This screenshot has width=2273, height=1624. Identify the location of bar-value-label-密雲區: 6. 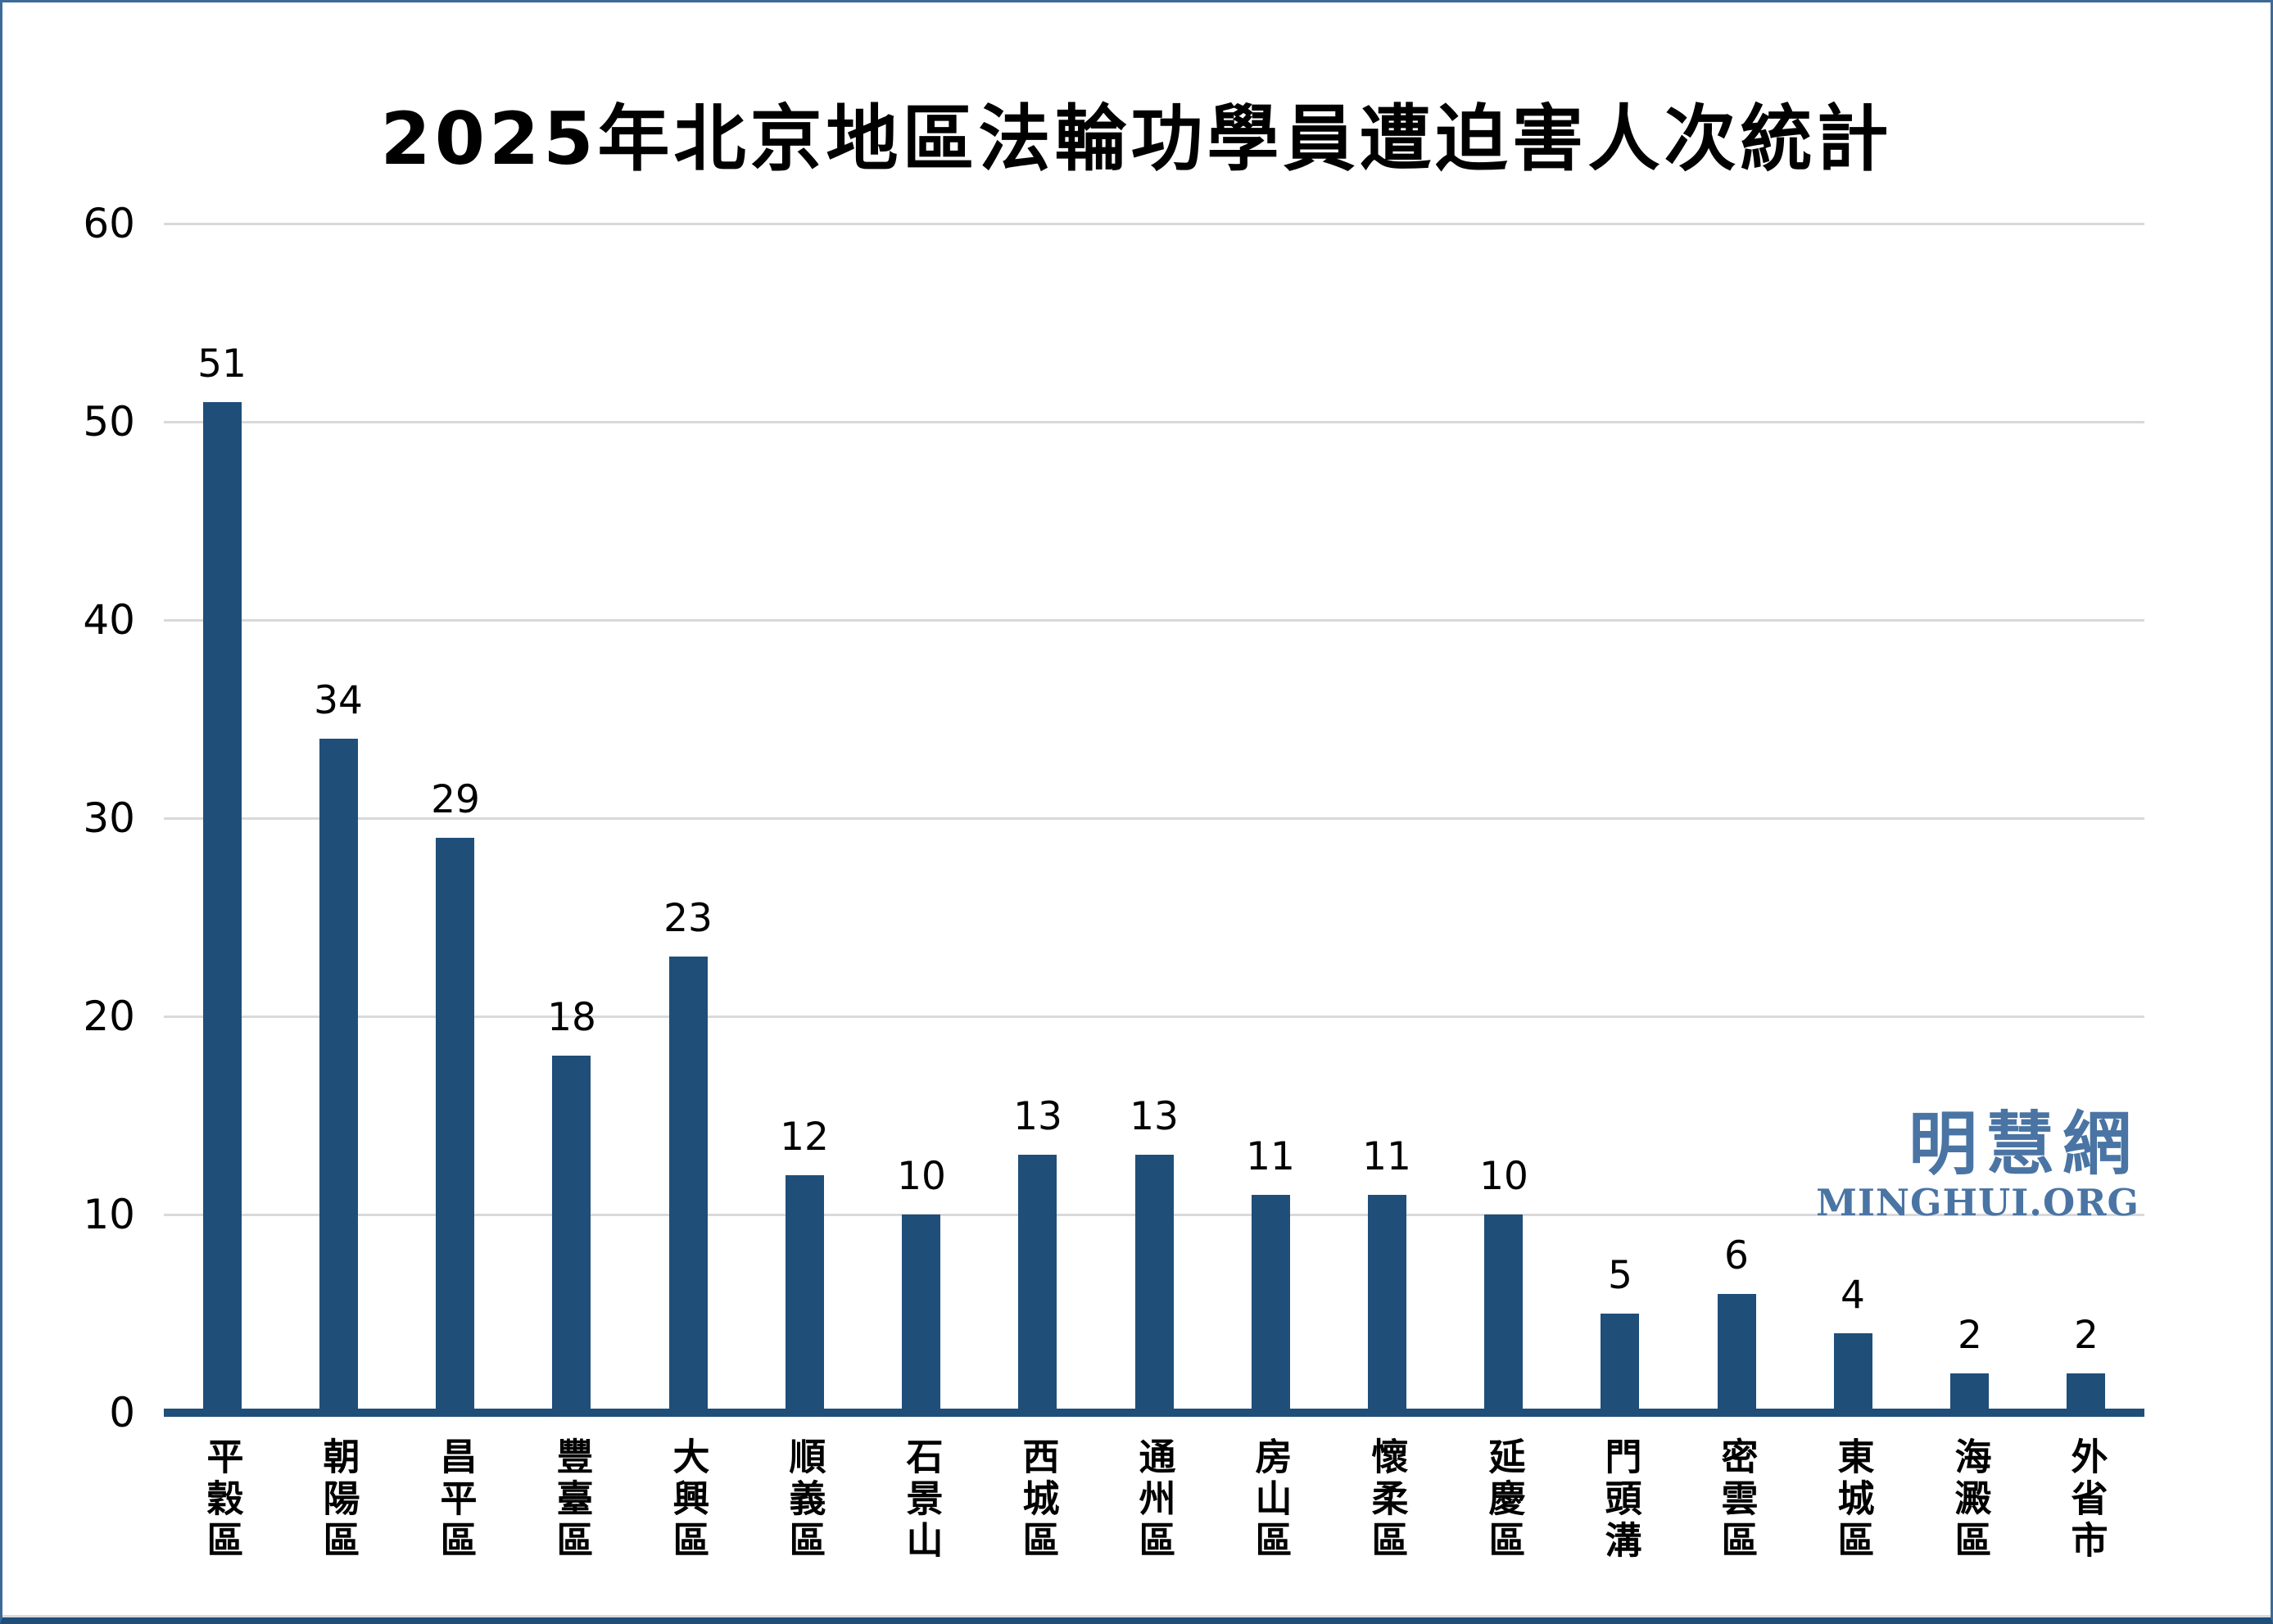
(1736, 1255).